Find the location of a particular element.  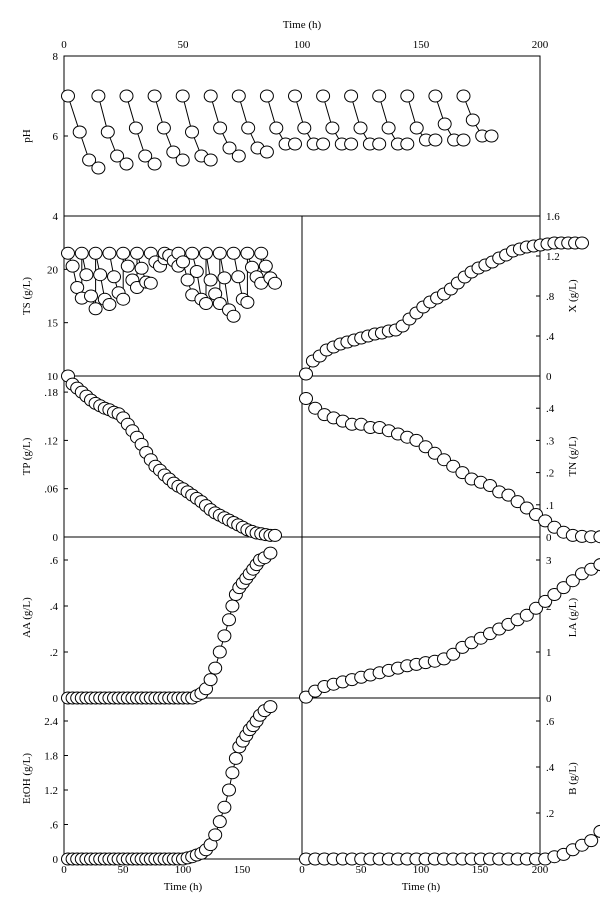

panel-x-ytick-label-3: 1.2 is located at coordinates (553, 257).